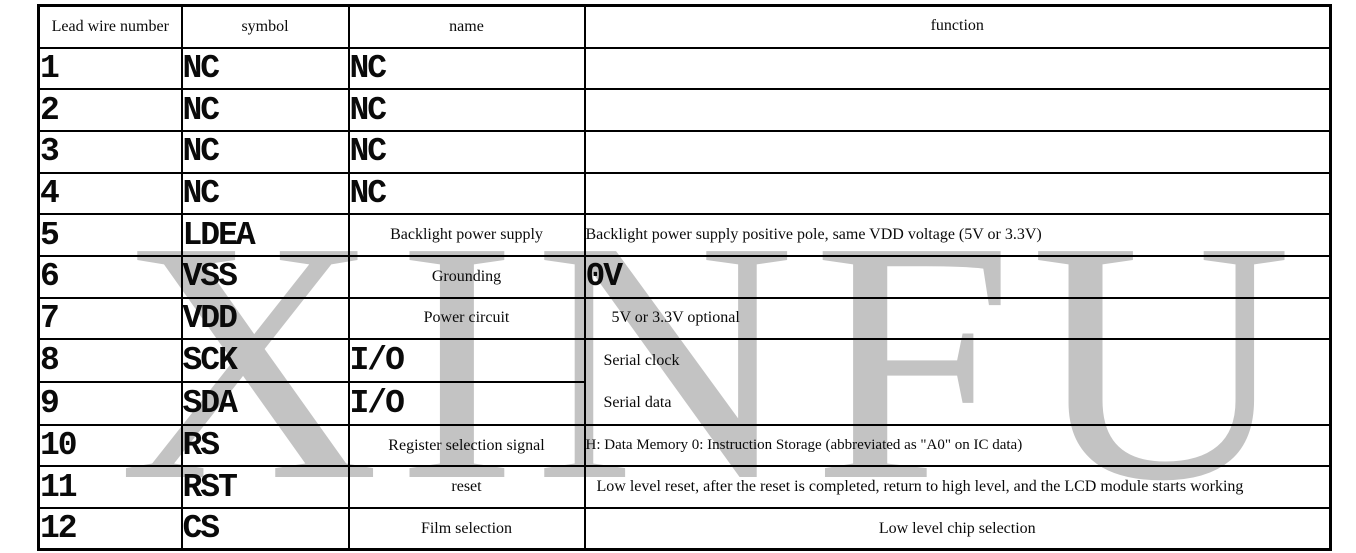 This screenshot has height=553, width=1356. Describe the element at coordinates (265, 276) in the screenshot. I see `cell-symbol: VSS` at that location.